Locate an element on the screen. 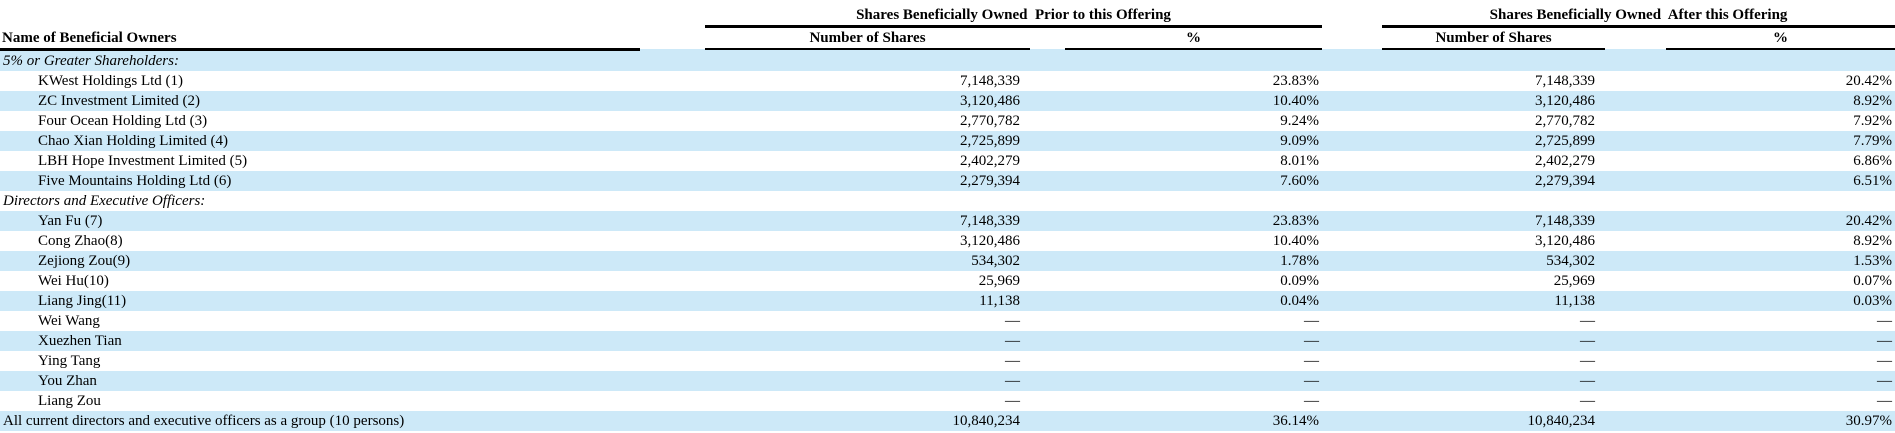 The image size is (1895, 433). table-row: Xuezhen Tian — — — — is located at coordinates (947, 340).